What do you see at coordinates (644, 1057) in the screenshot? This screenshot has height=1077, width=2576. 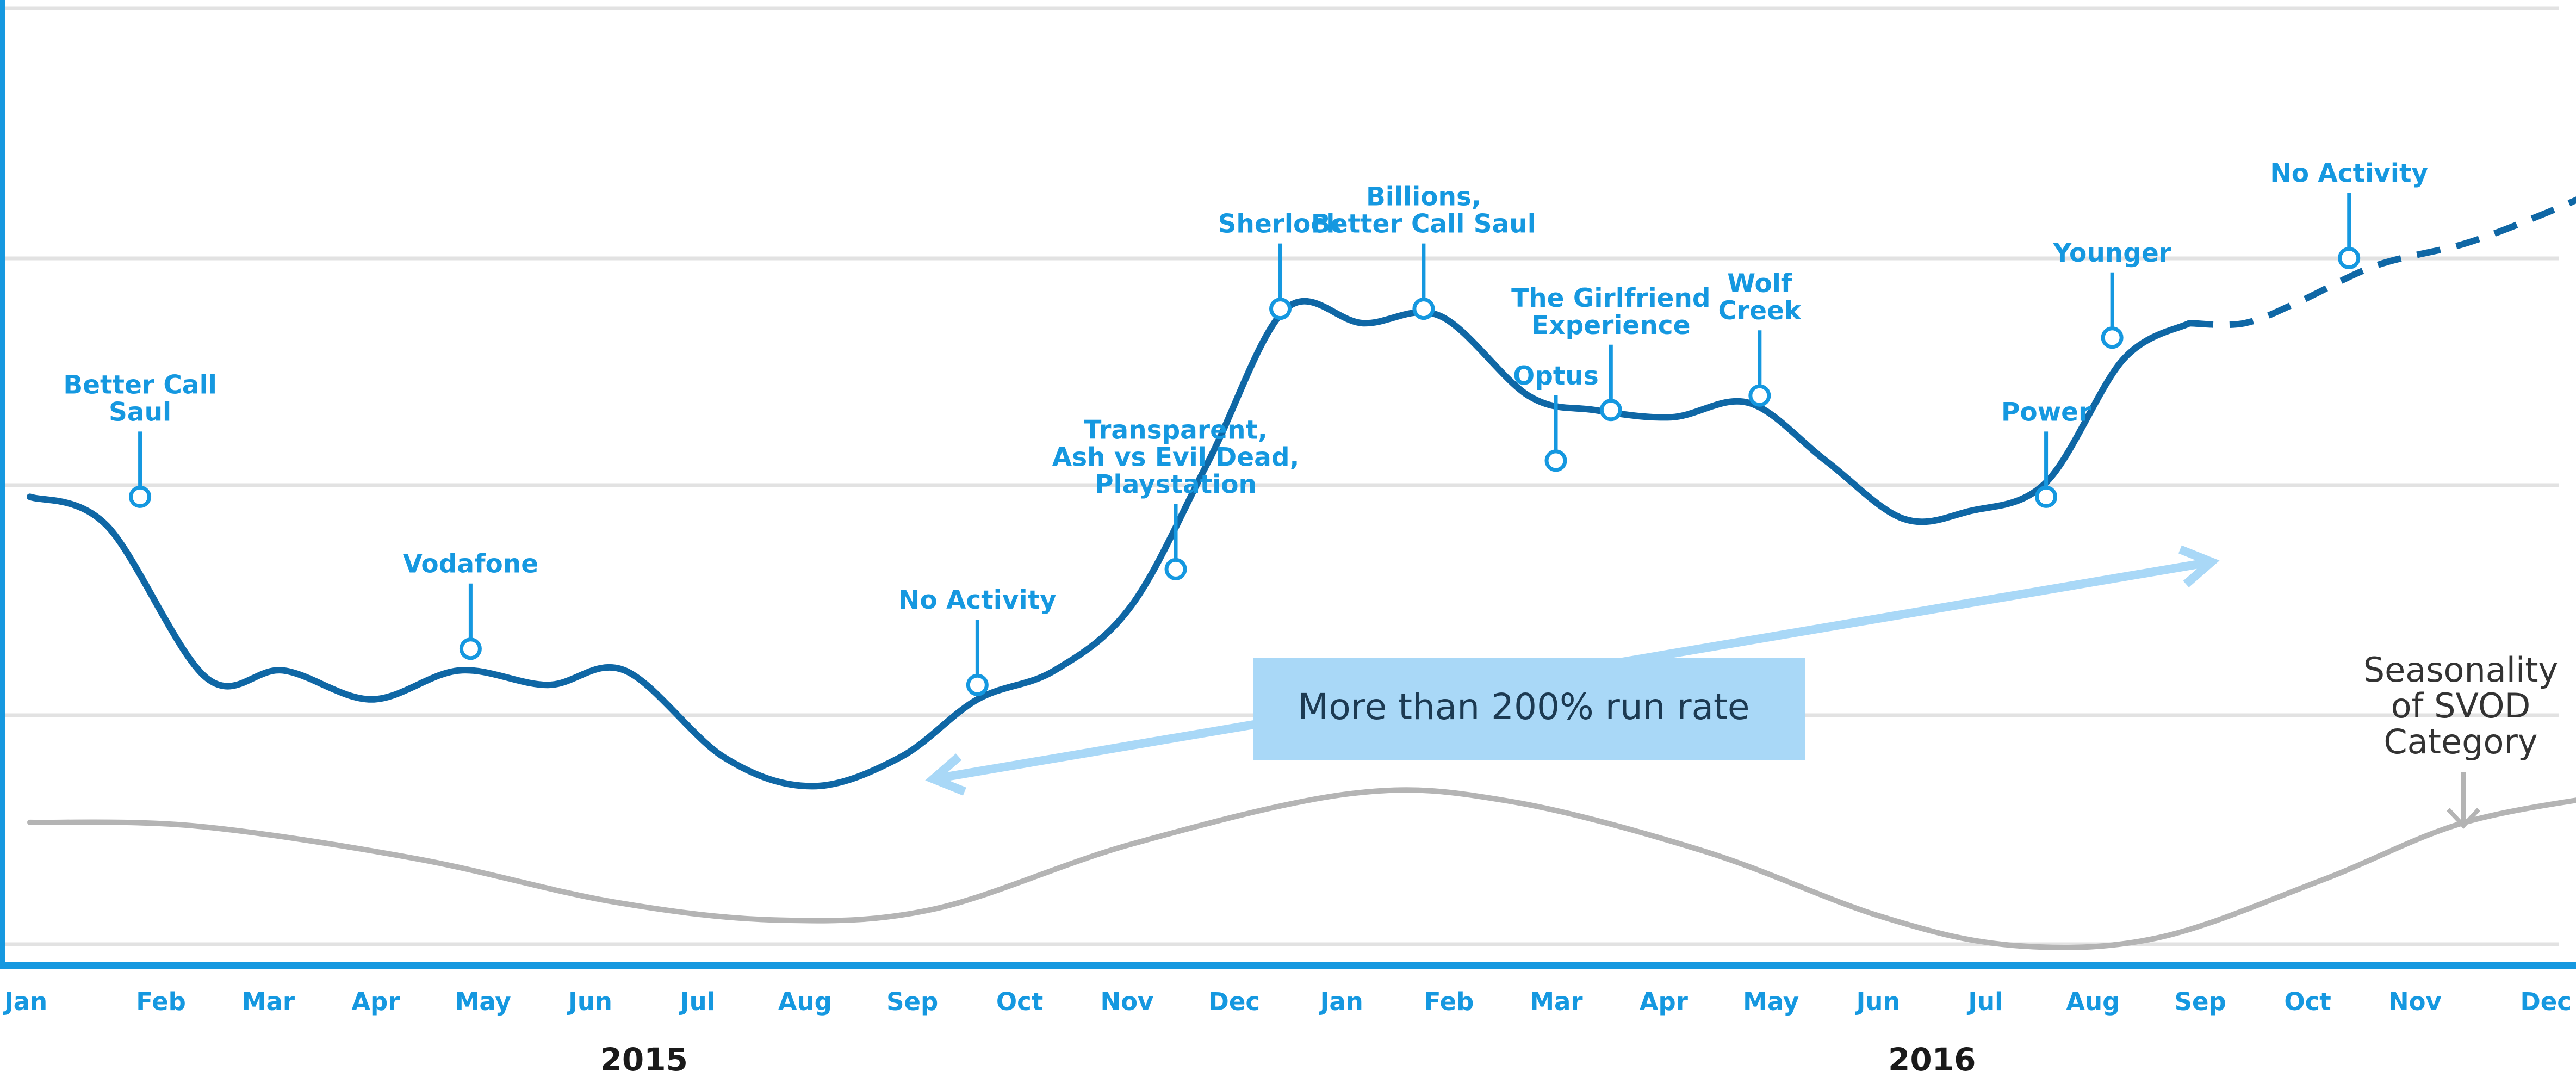 I see `year-label: 2015` at bounding box center [644, 1057].